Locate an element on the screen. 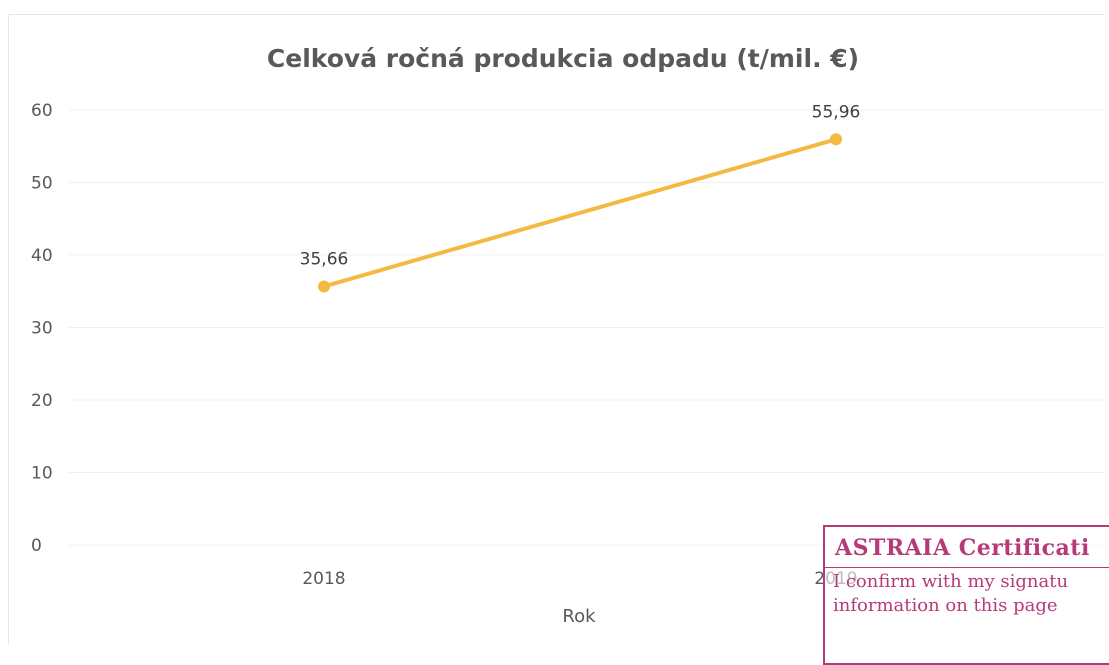 This screenshot has height=665, width=1109. stamp-title: ASTRAIA Certificati is located at coordinates (962, 548).